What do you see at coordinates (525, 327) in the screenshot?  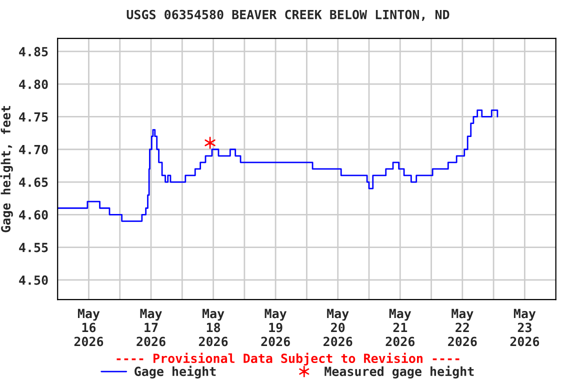 I see `x-tick-label: May 23 2026` at bounding box center [525, 327].